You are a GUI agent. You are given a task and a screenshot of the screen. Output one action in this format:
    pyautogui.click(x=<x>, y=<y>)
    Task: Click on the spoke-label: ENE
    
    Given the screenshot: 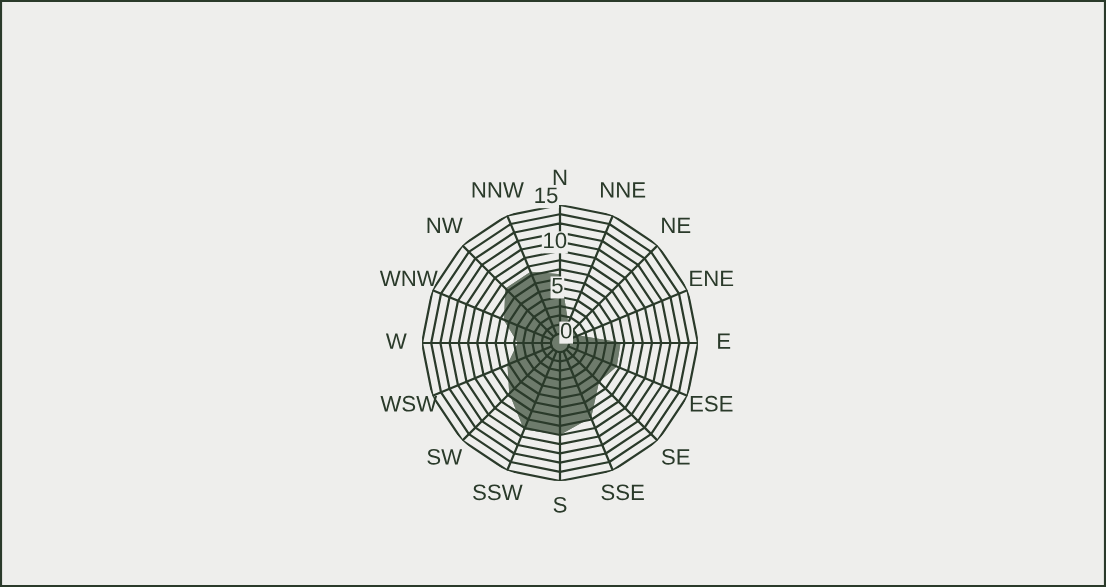 What is the action you would take?
    pyautogui.click(x=712, y=278)
    